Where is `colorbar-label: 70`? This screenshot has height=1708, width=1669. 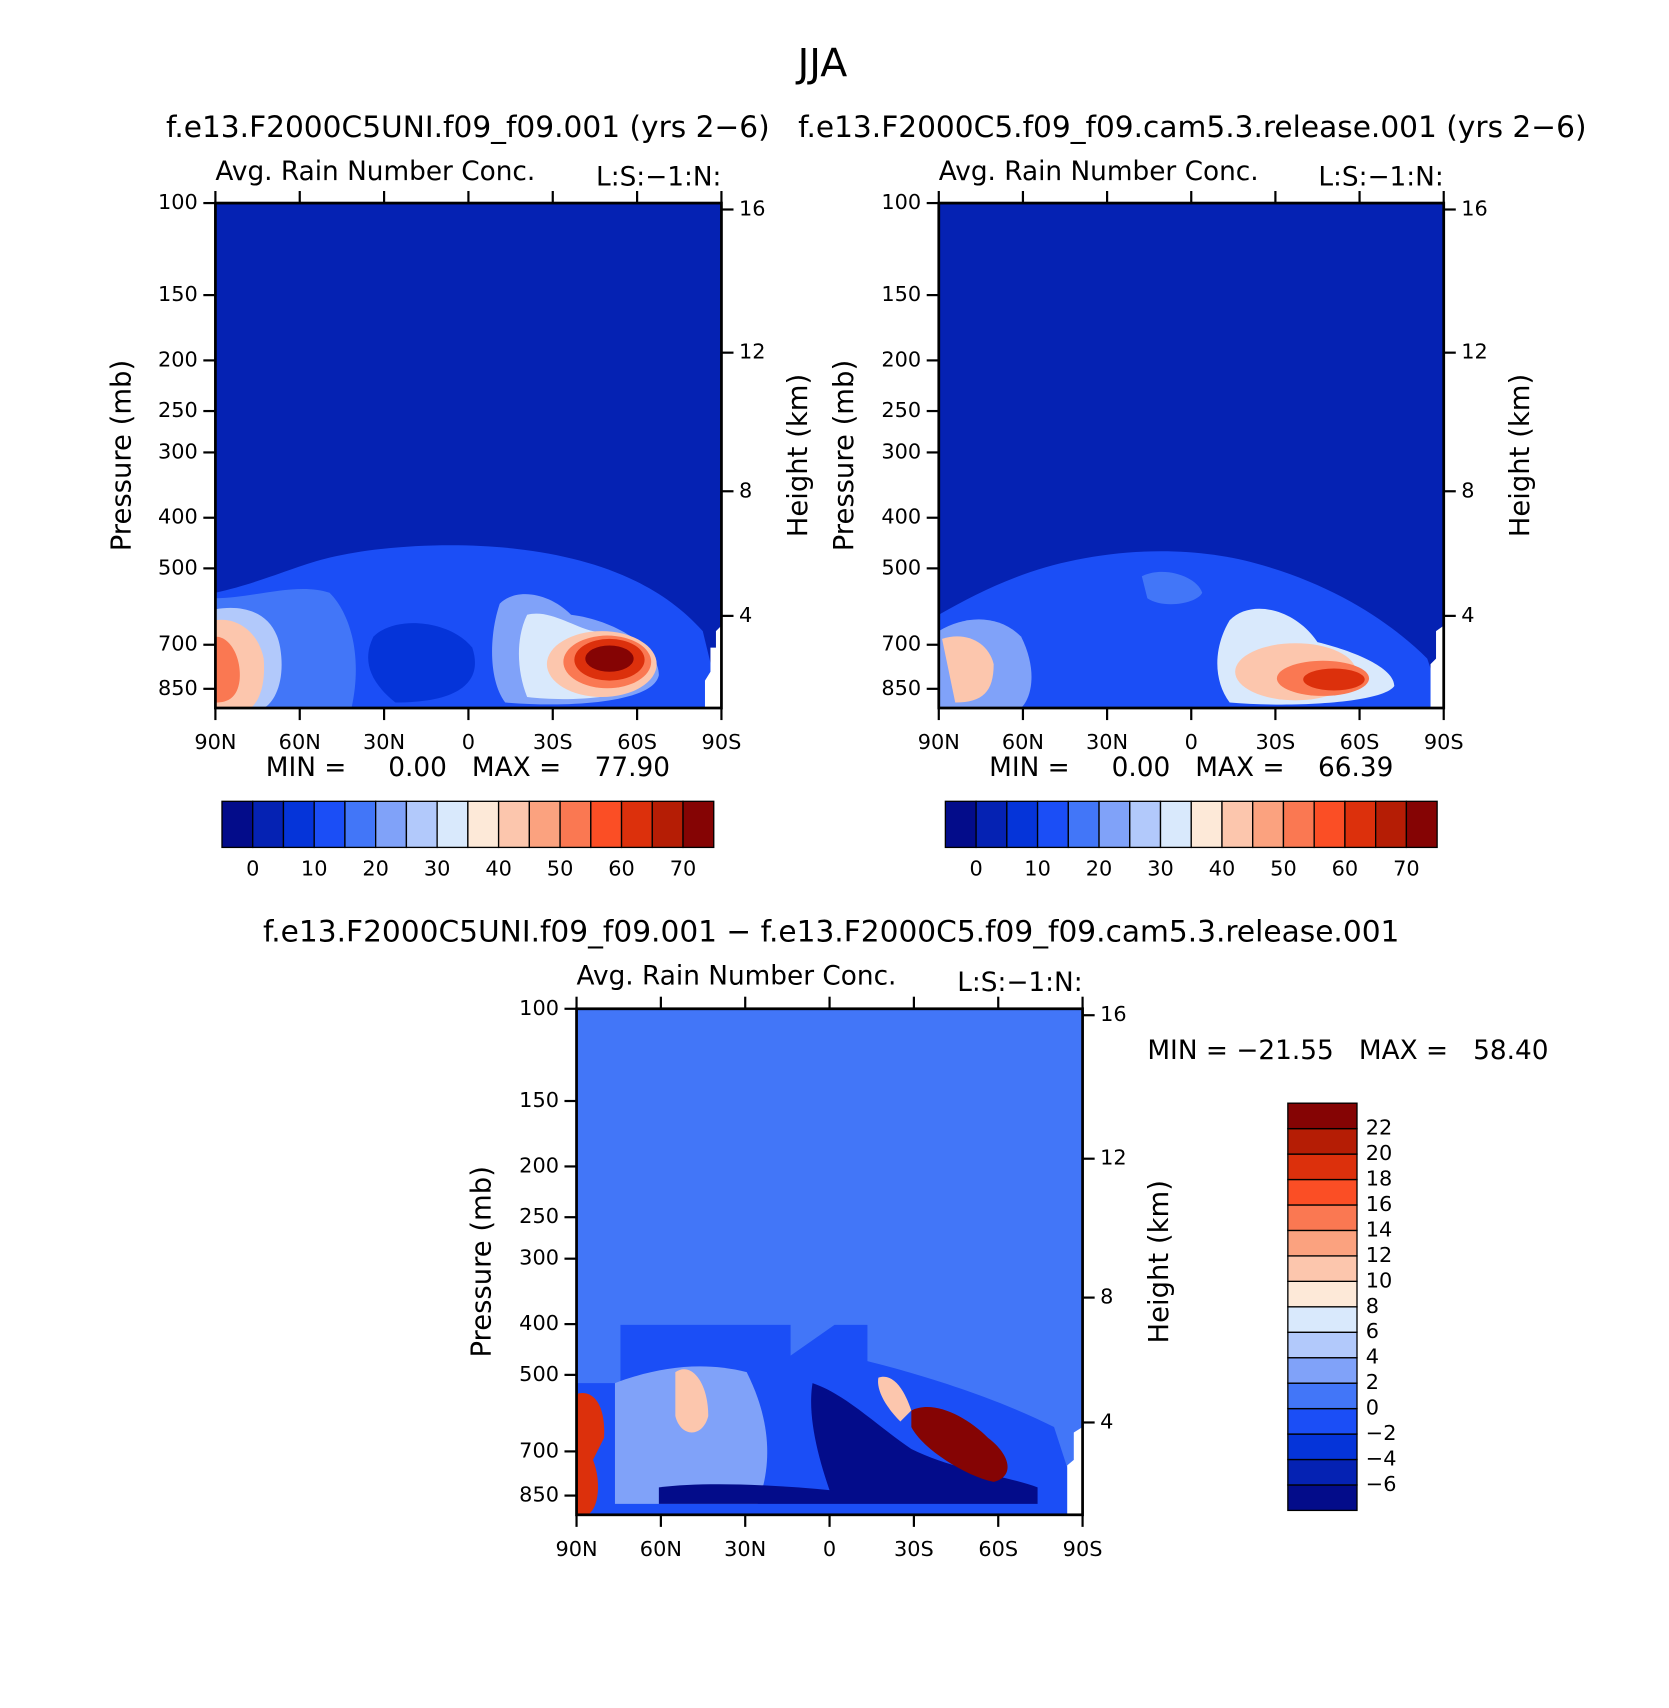 colorbar-label: 70 is located at coordinates (1406, 868).